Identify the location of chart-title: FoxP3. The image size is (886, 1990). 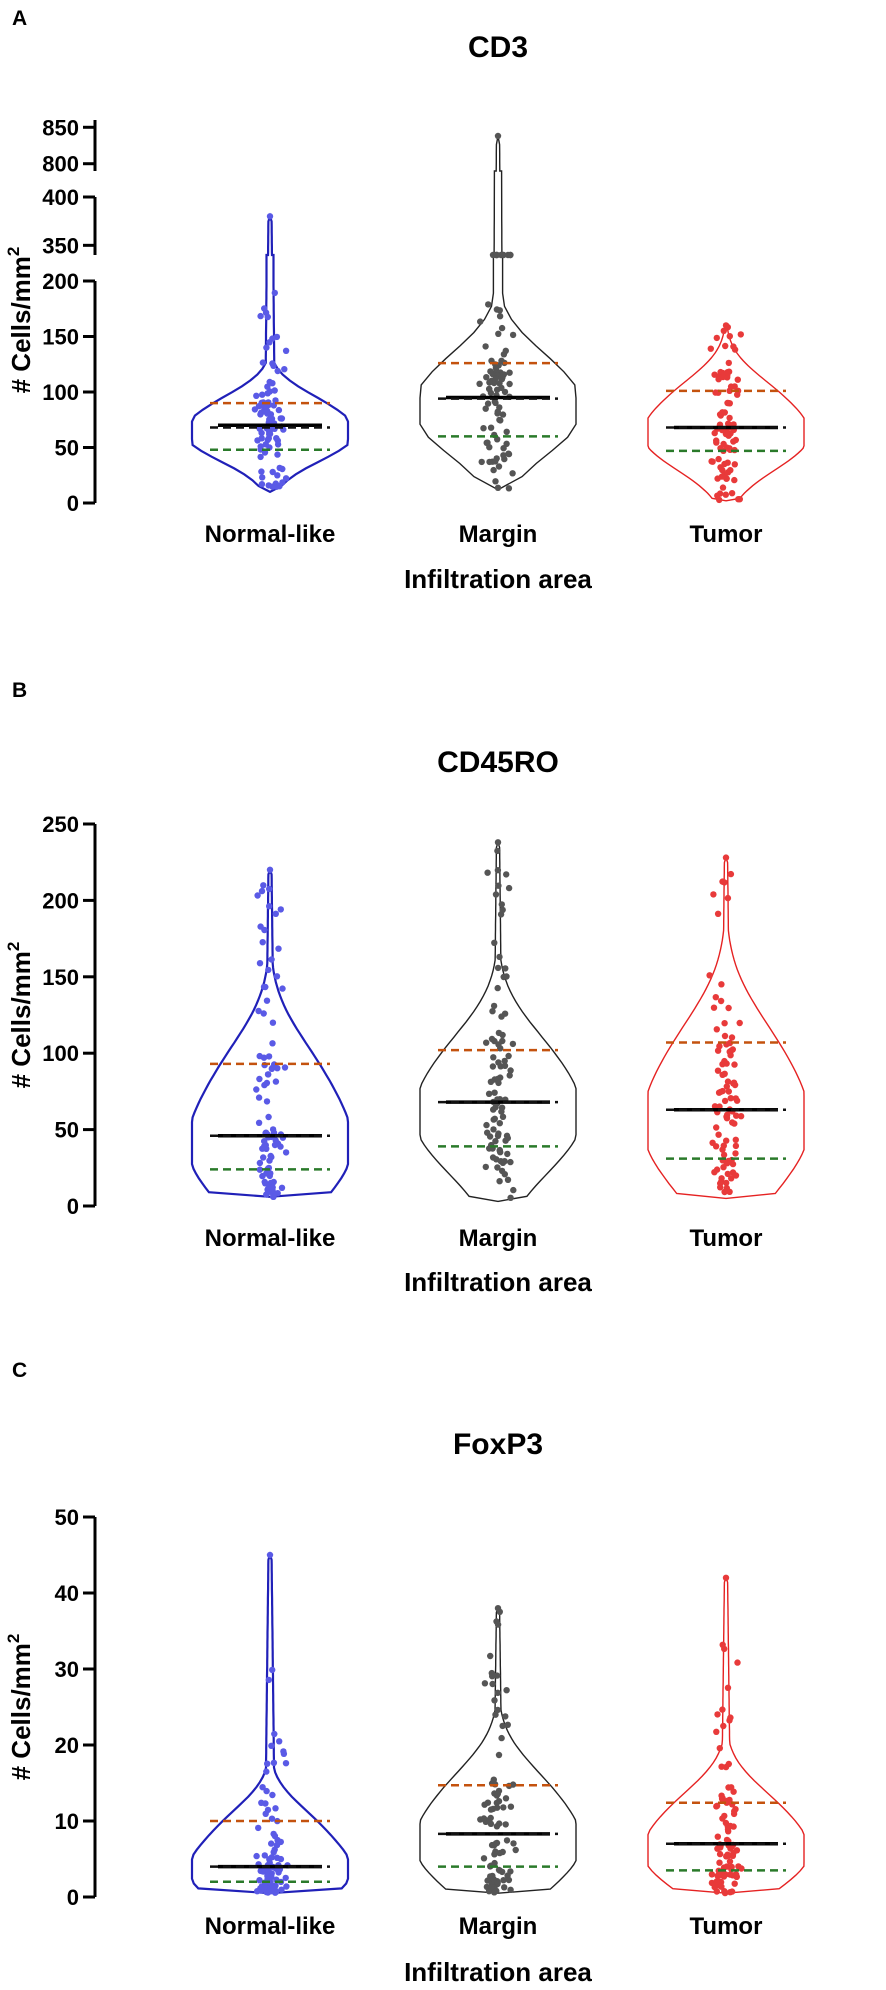
(498, 1444).